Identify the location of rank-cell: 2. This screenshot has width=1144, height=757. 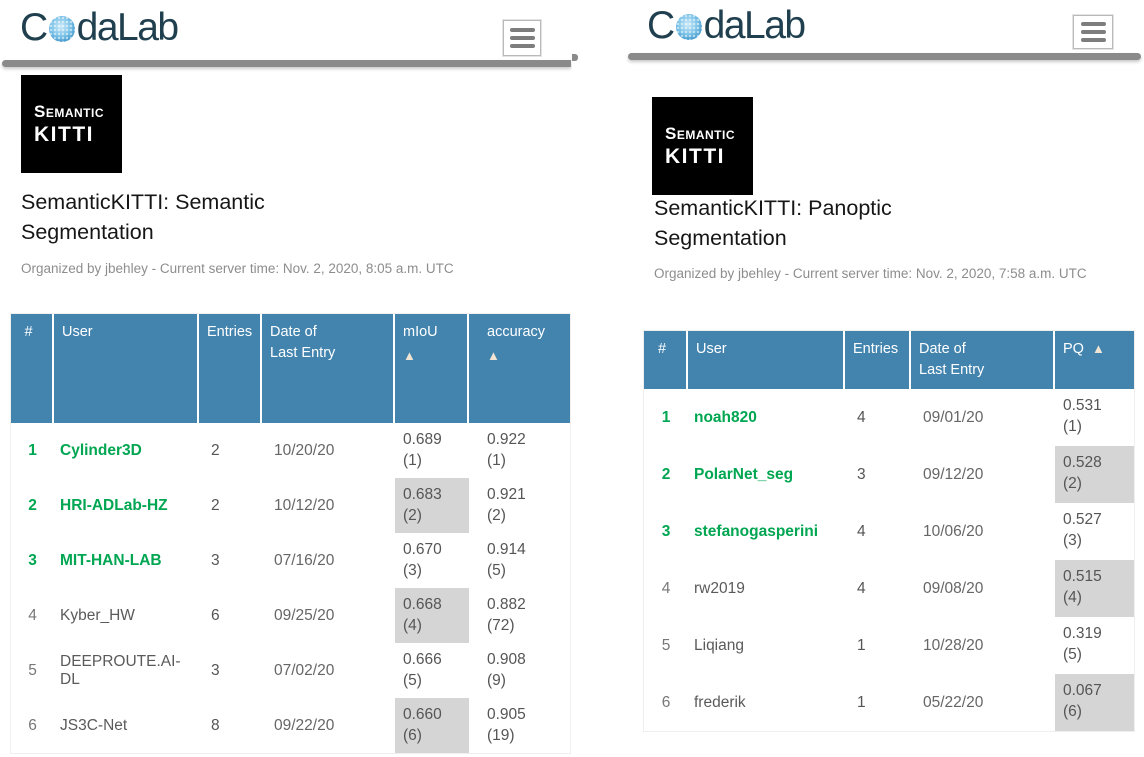
(32, 505).